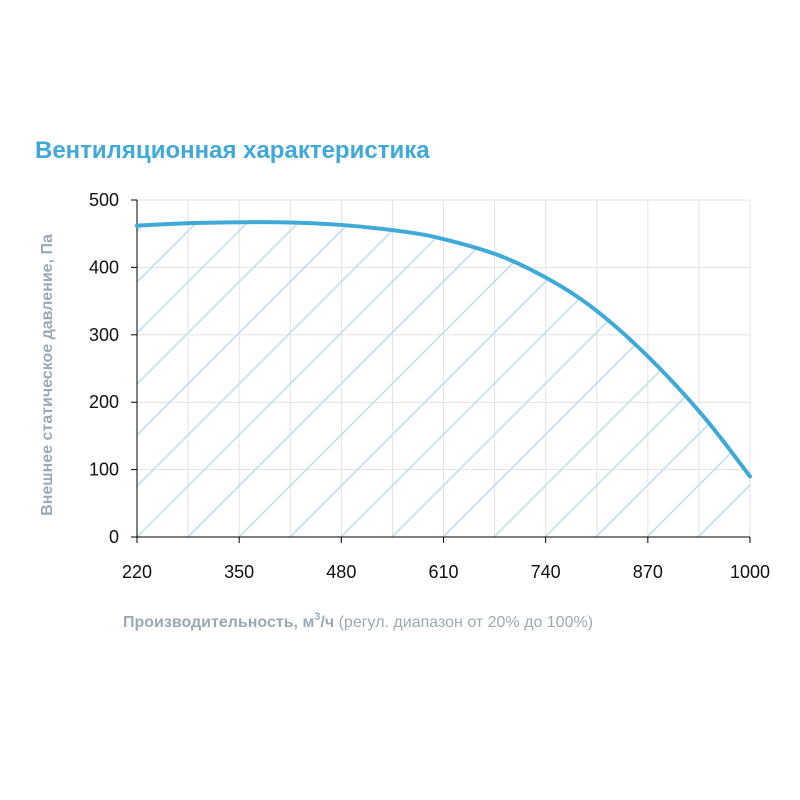 This screenshot has width=800, height=800. I want to click on y-tick-label-4: 400, so click(104, 267).